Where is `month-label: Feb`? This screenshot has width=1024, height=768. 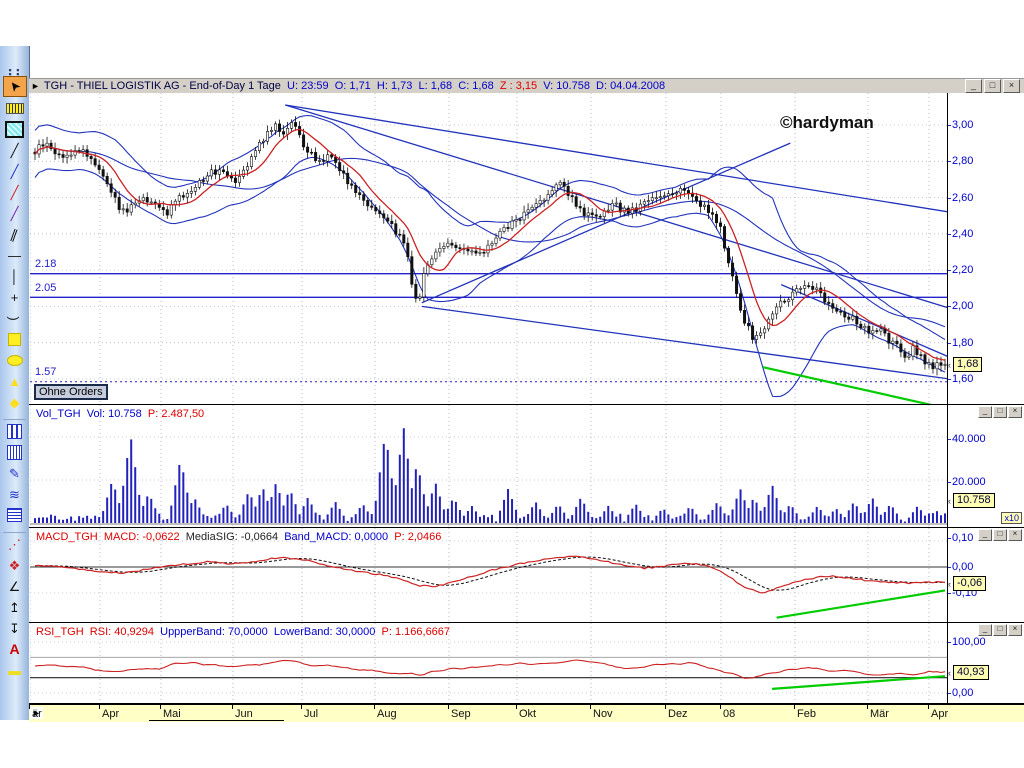
month-label: Feb is located at coordinates (806, 714).